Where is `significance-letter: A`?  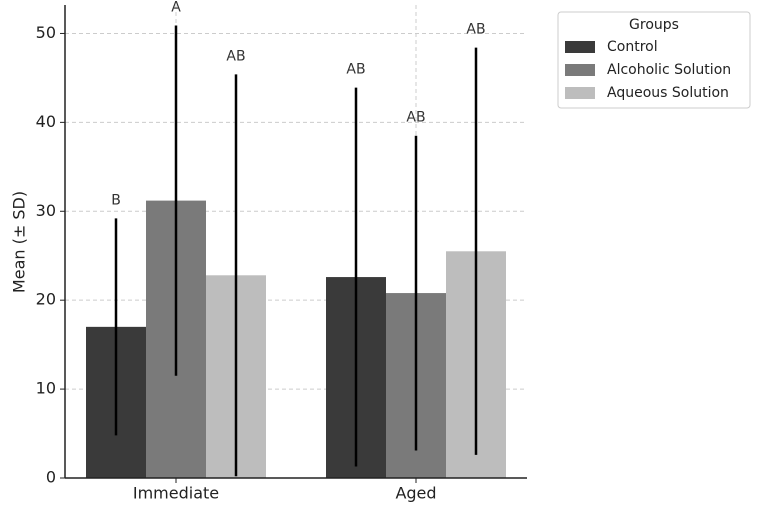 significance-letter: A is located at coordinates (176, 7).